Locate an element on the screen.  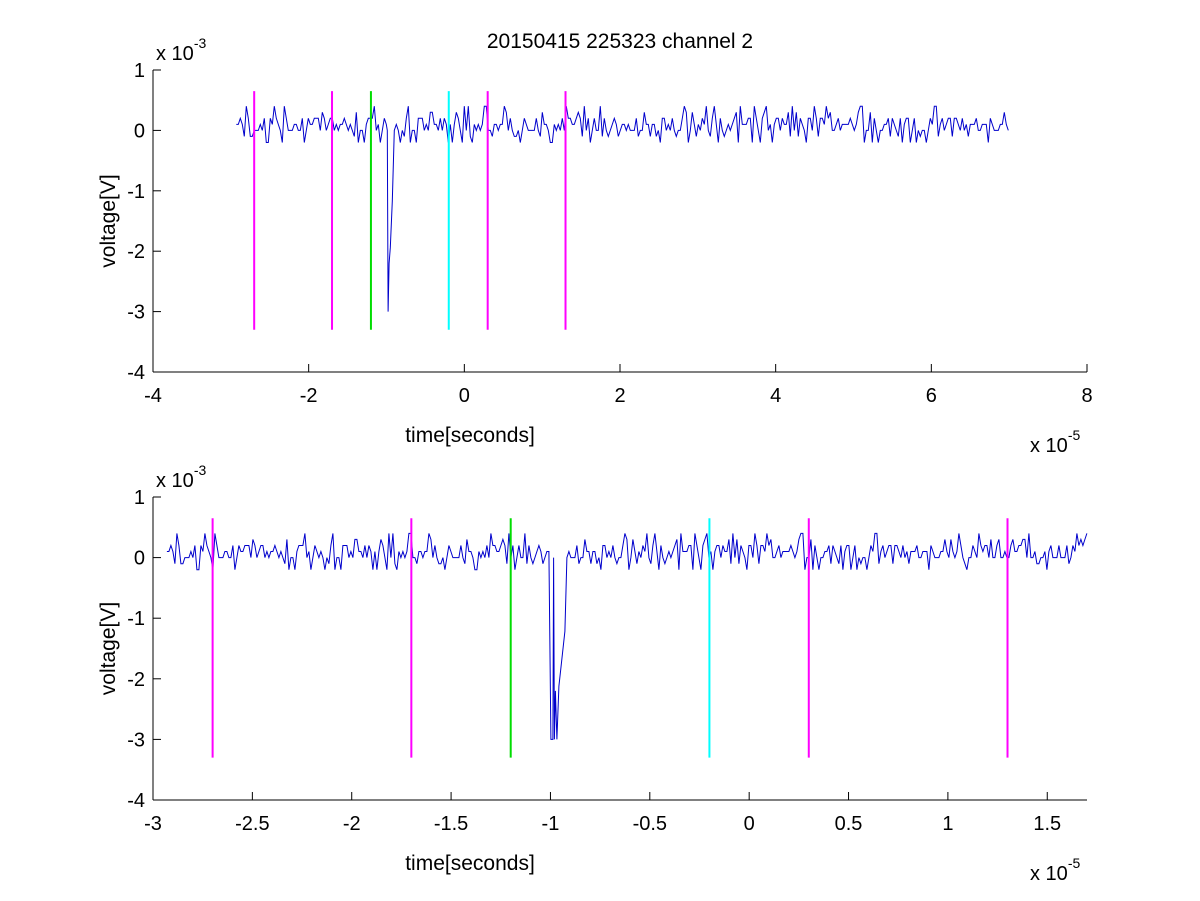
top-x-tick-label: -4 is located at coordinates (153, 396).